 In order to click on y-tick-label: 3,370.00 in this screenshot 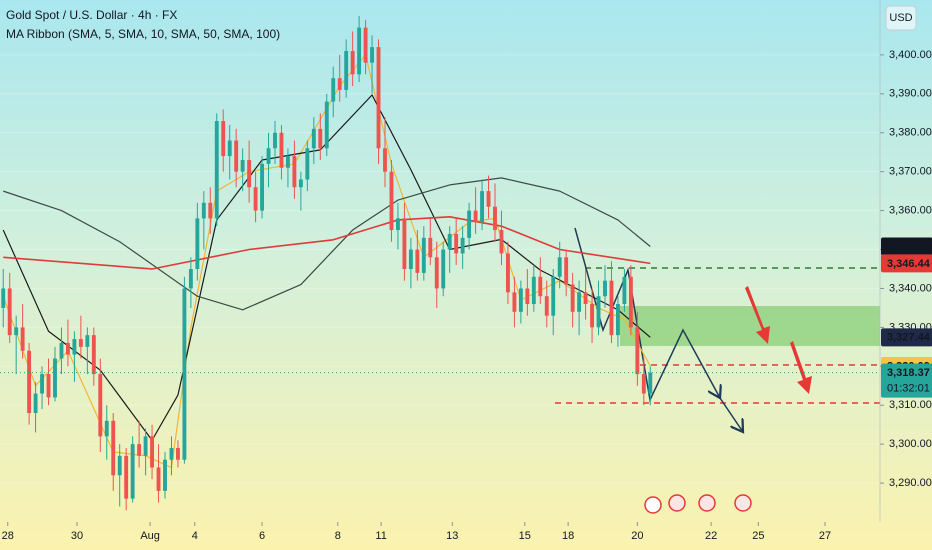, I will do `click(910, 172)`.